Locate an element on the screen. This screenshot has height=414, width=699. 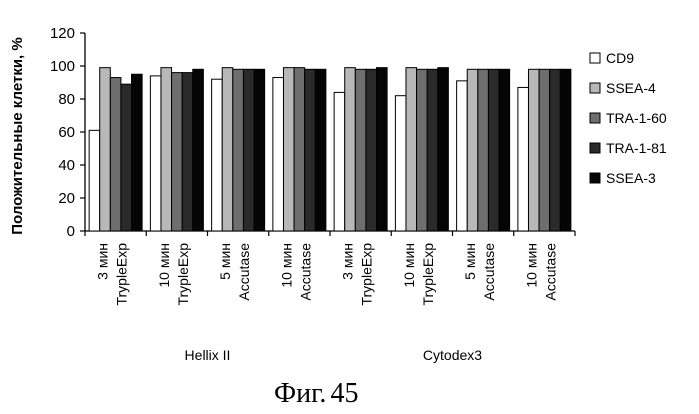
legend-label: SSEA-4 is located at coordinates (631, 88).